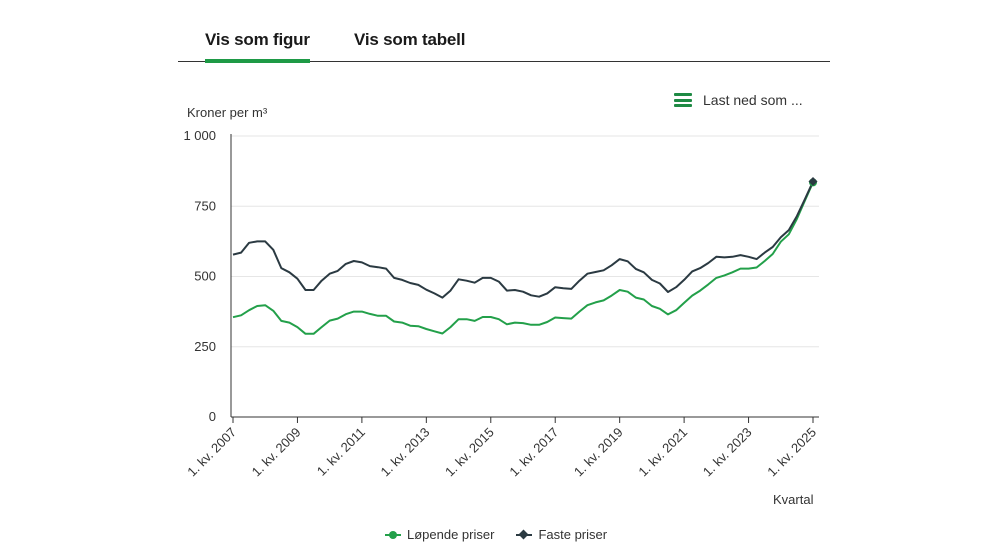  Describe the element at coordinates (276, 452) in the screenshot. I see `x-tick-label: 1. kv. 2009` at that location.